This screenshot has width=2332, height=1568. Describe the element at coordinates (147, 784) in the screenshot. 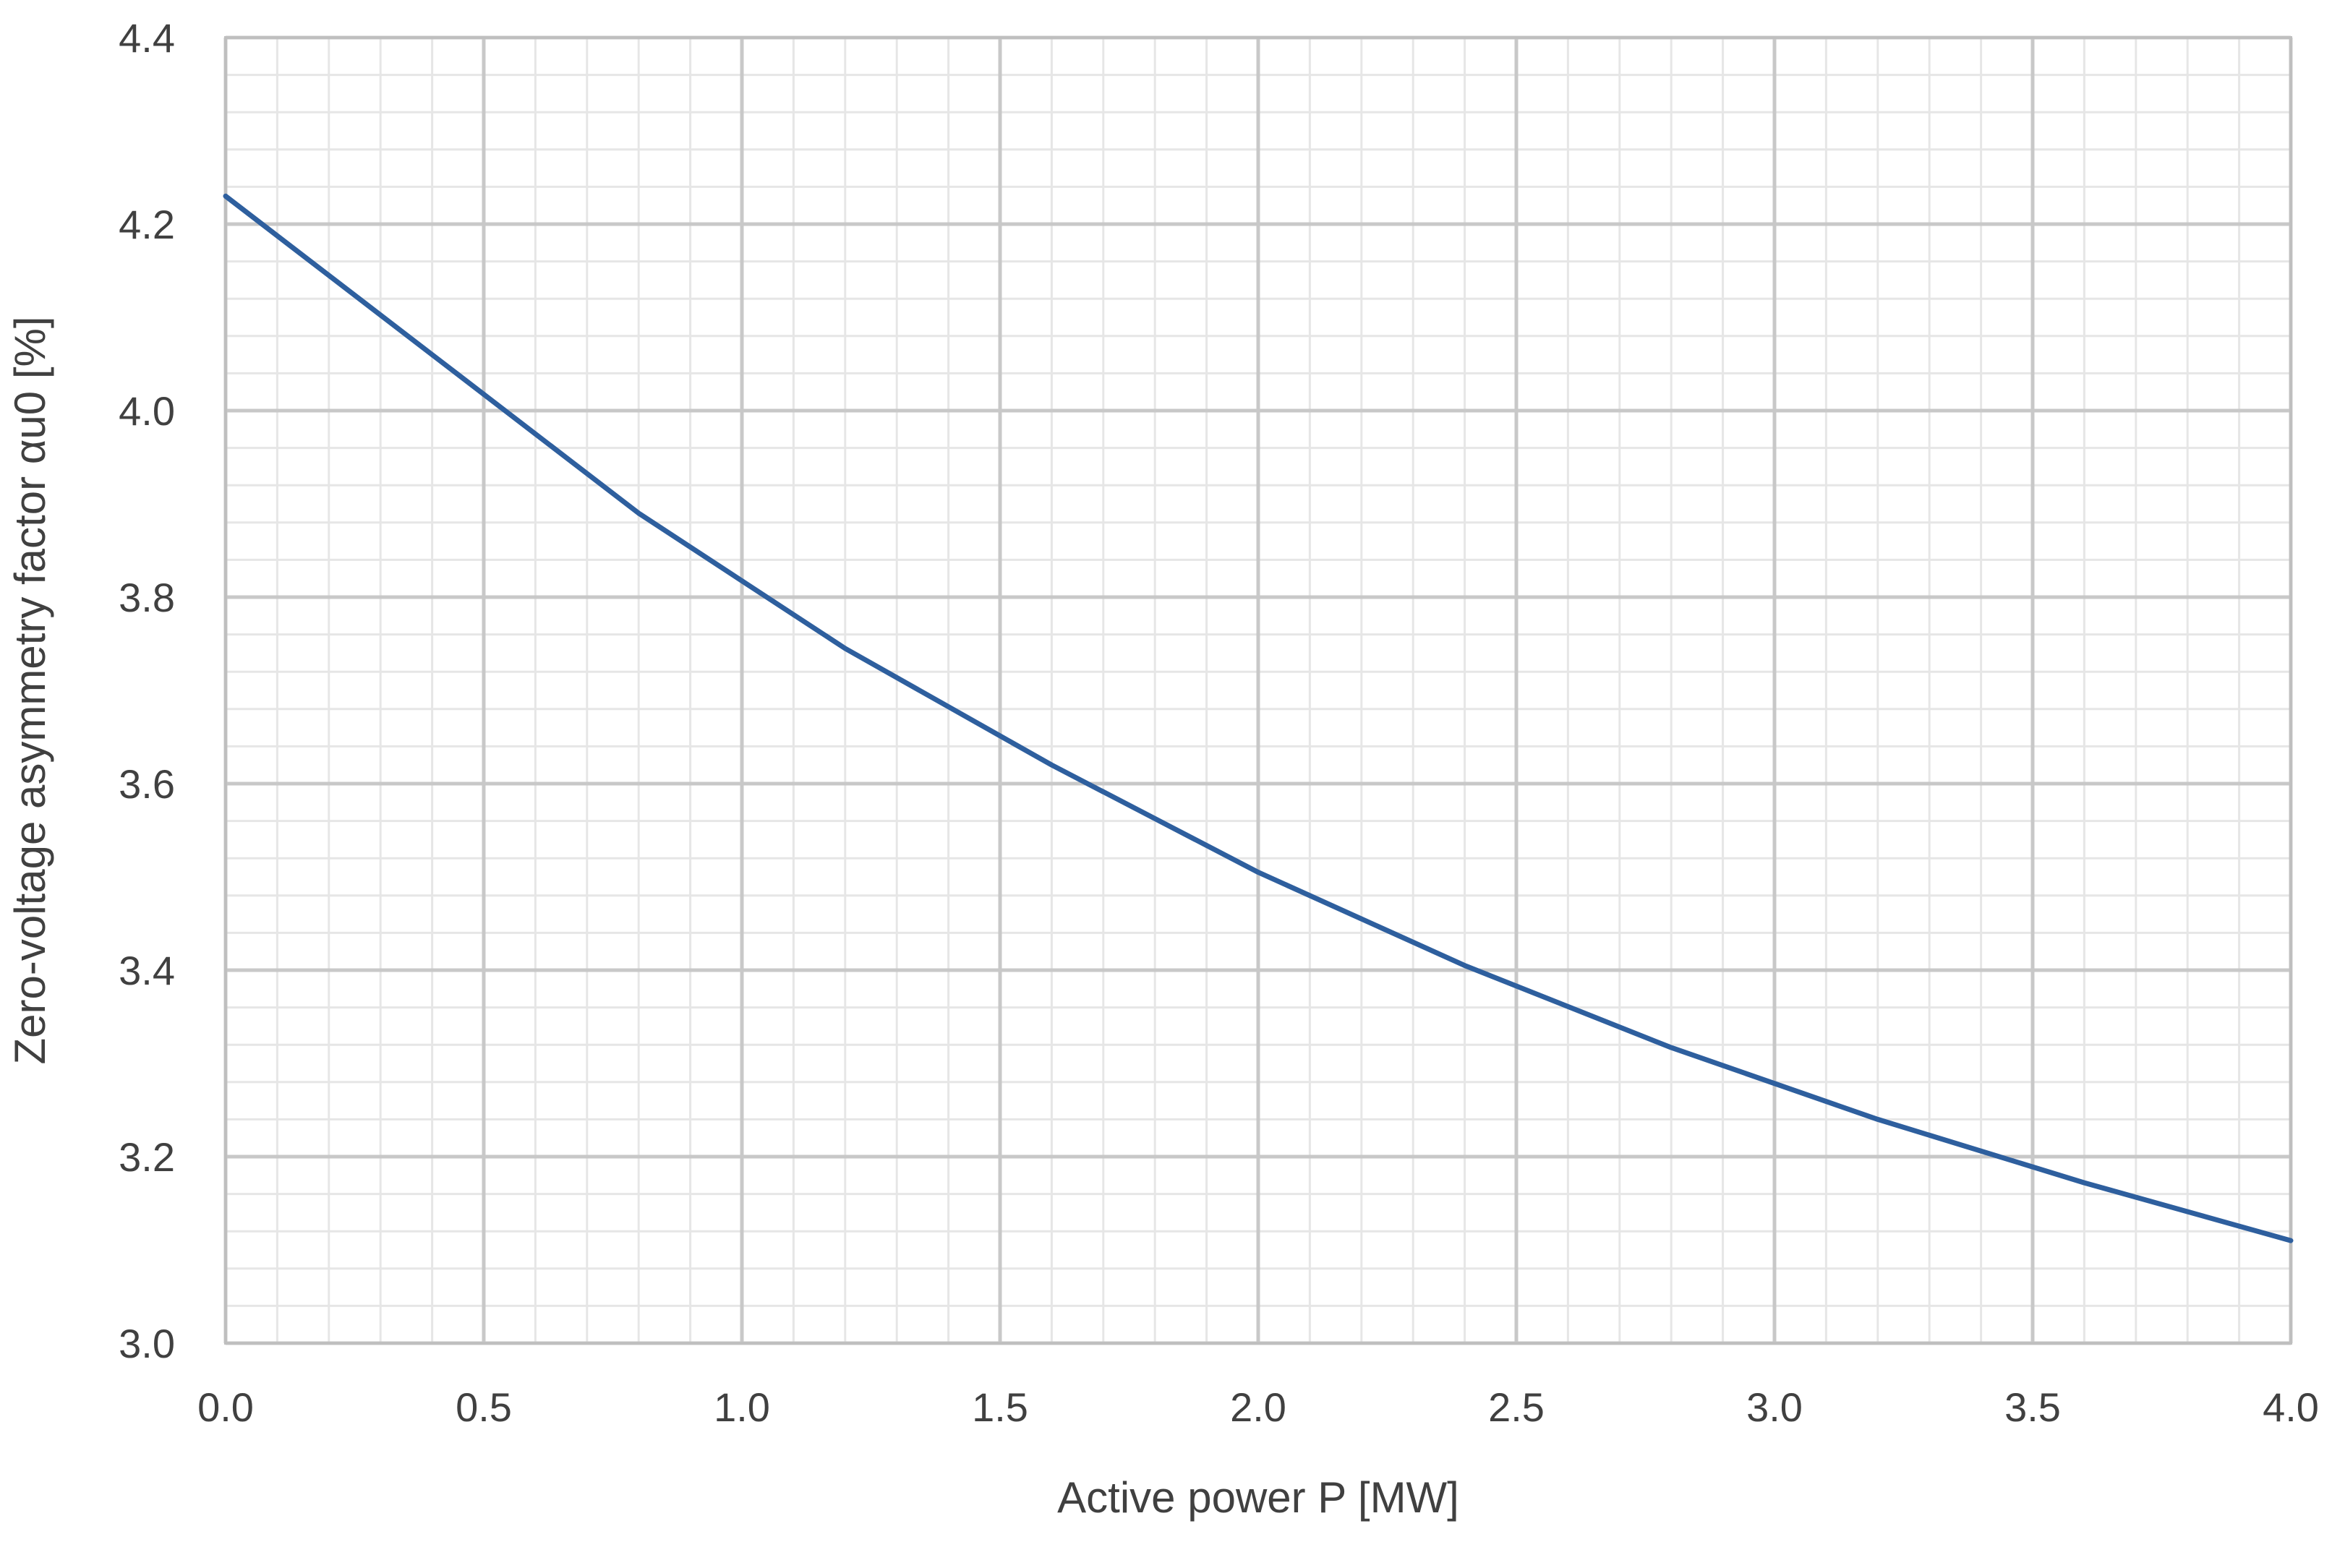

I see `y-tick-label: 3.6` at that location.